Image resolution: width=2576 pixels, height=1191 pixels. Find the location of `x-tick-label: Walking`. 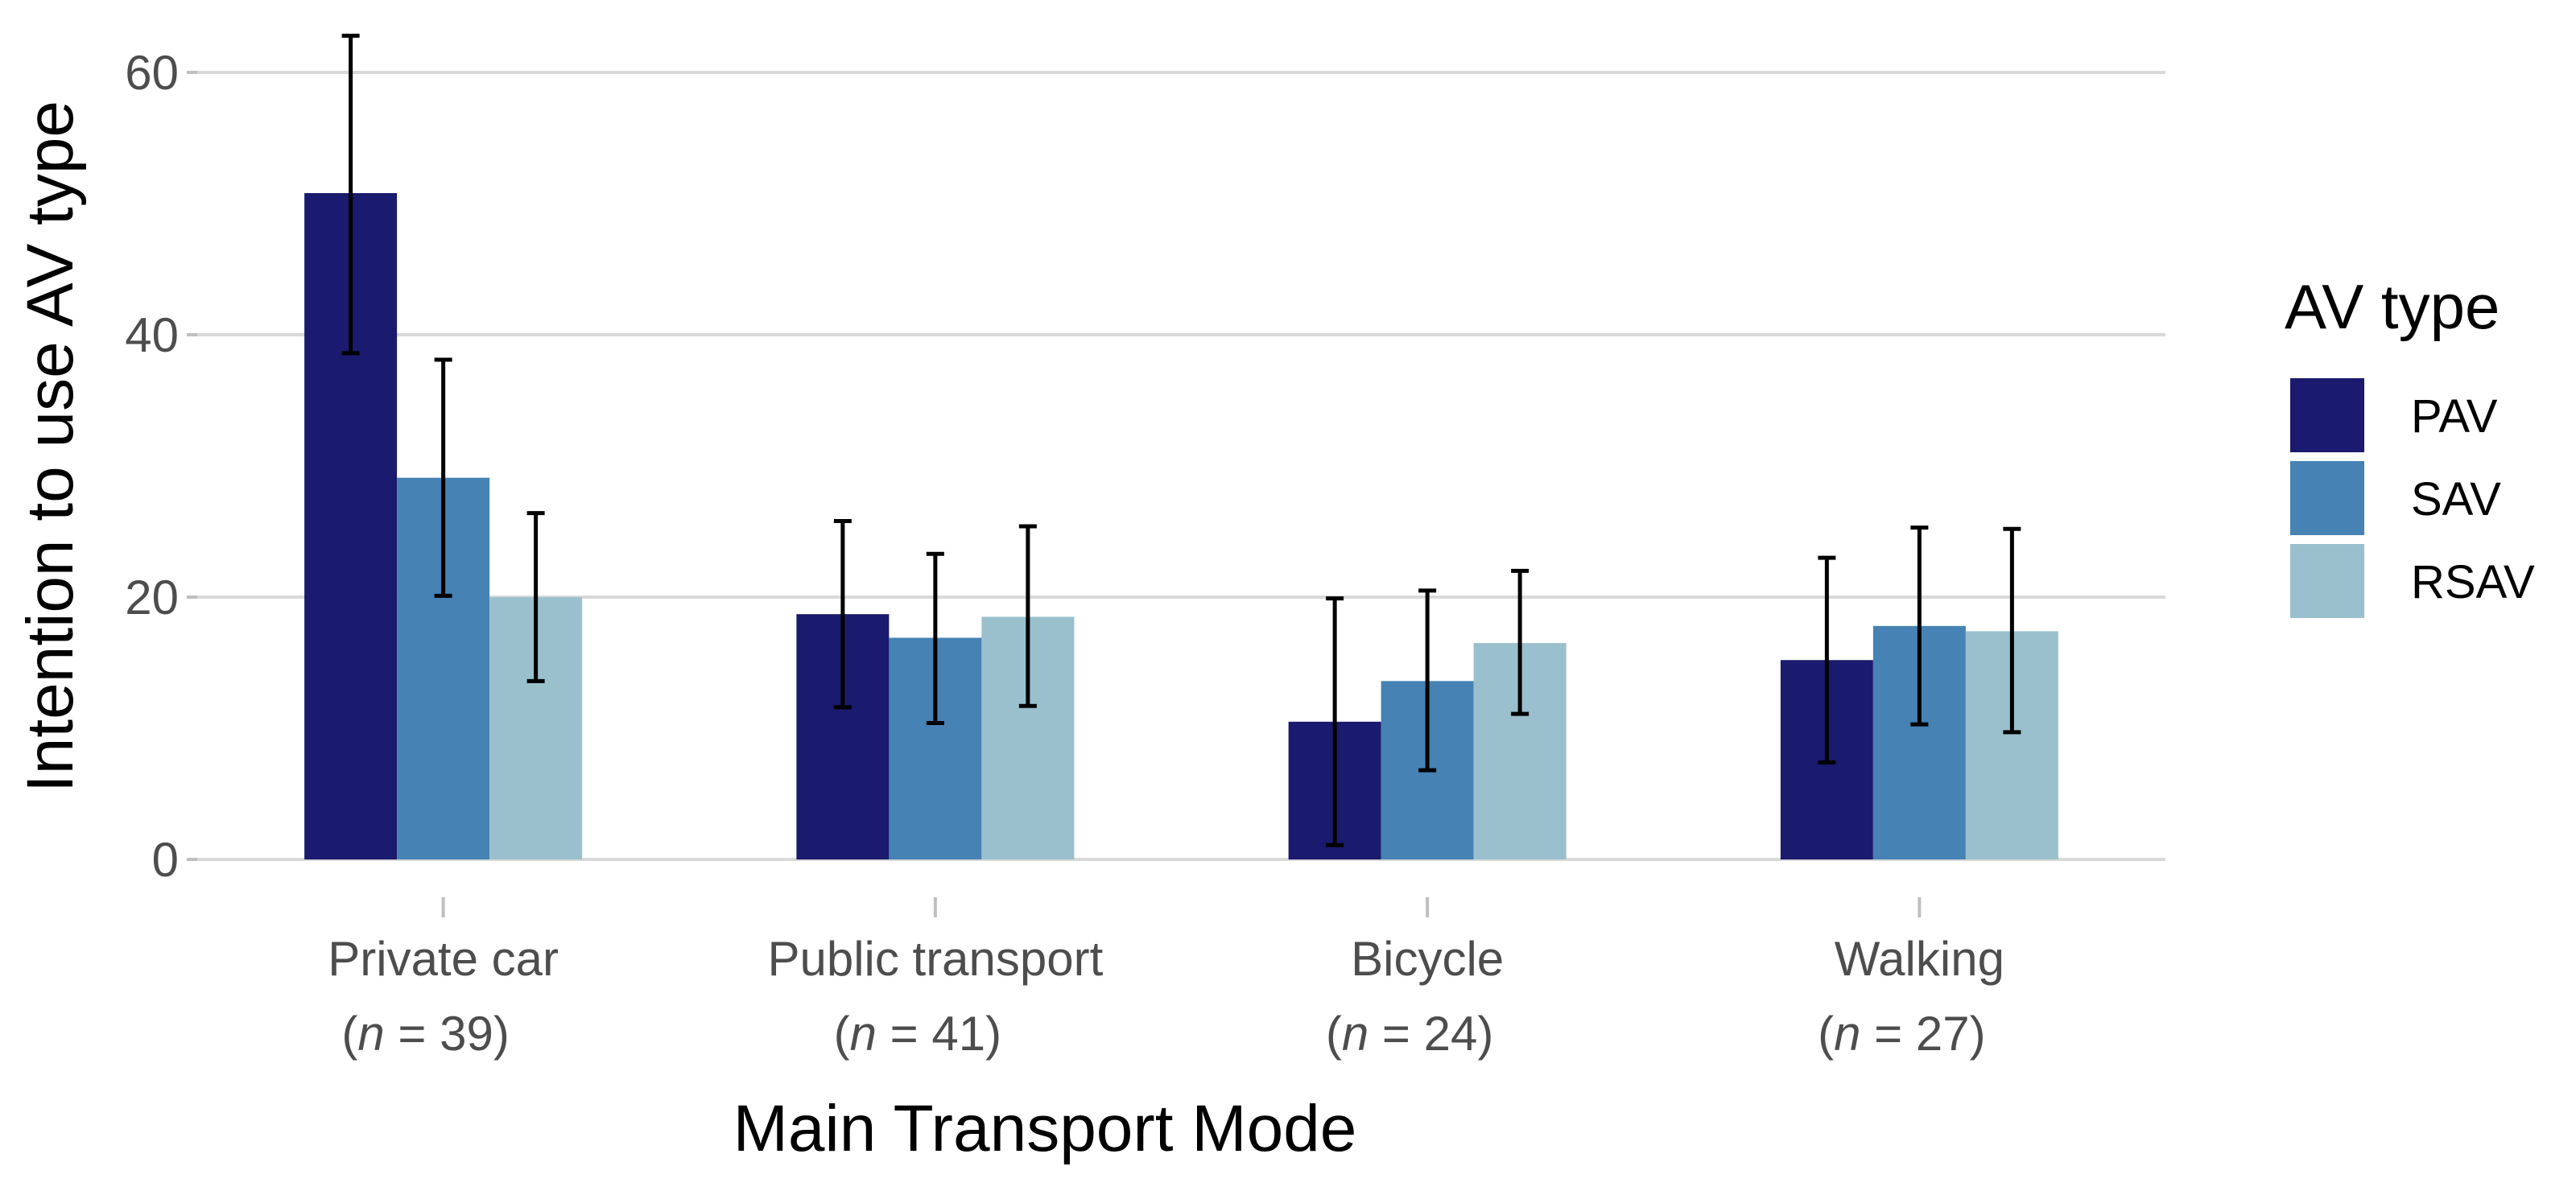

x-tick-label: Walking is located at coordinates (1919, 959).